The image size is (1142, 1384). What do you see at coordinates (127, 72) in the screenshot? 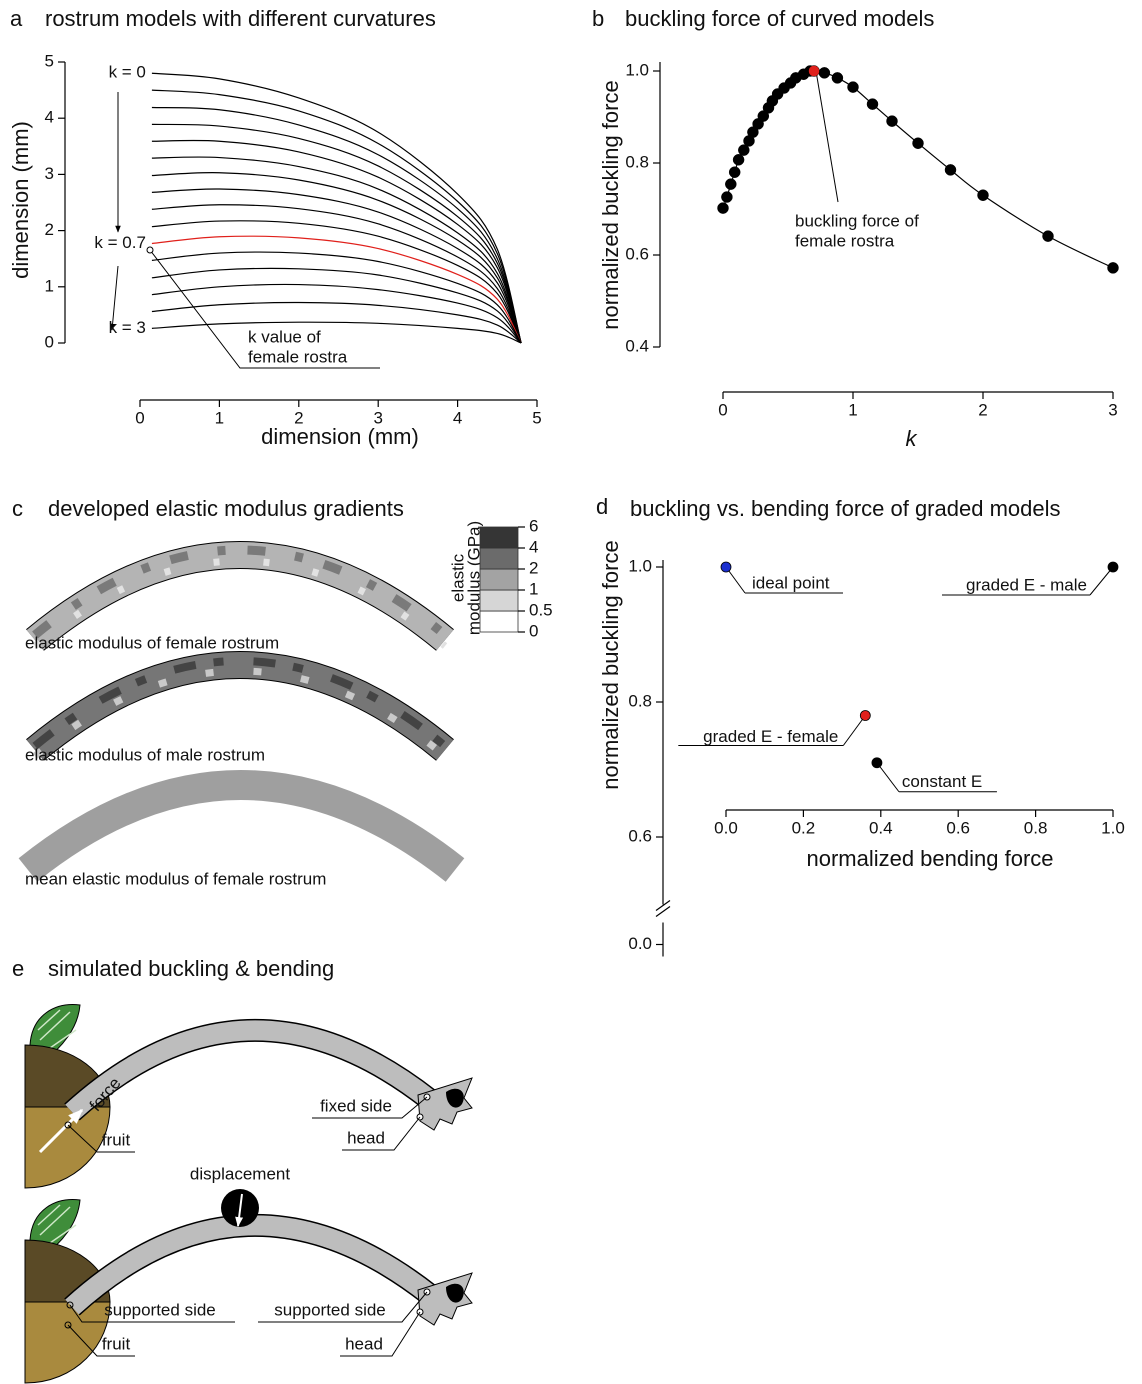
I see `curve-label: k = 0` at bounding box center [127, 72].